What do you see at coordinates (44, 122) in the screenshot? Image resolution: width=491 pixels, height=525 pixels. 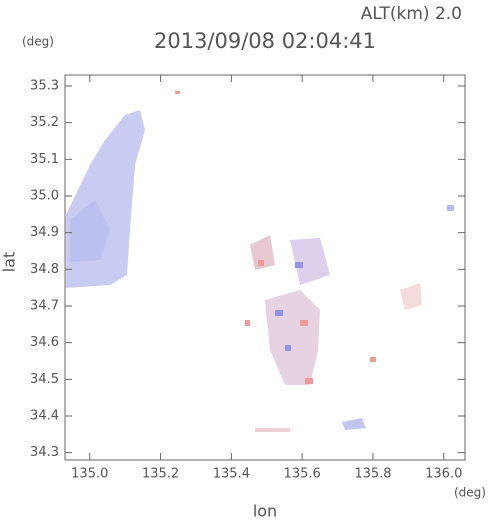 I see `y-tick-label: 35.2` at bounding box center [44, 122].